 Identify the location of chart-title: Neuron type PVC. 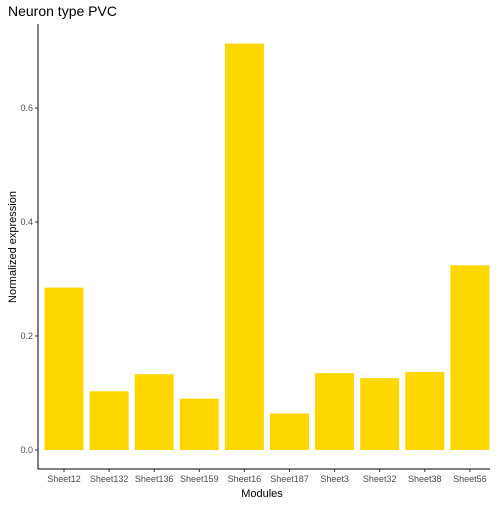
(62, 11).